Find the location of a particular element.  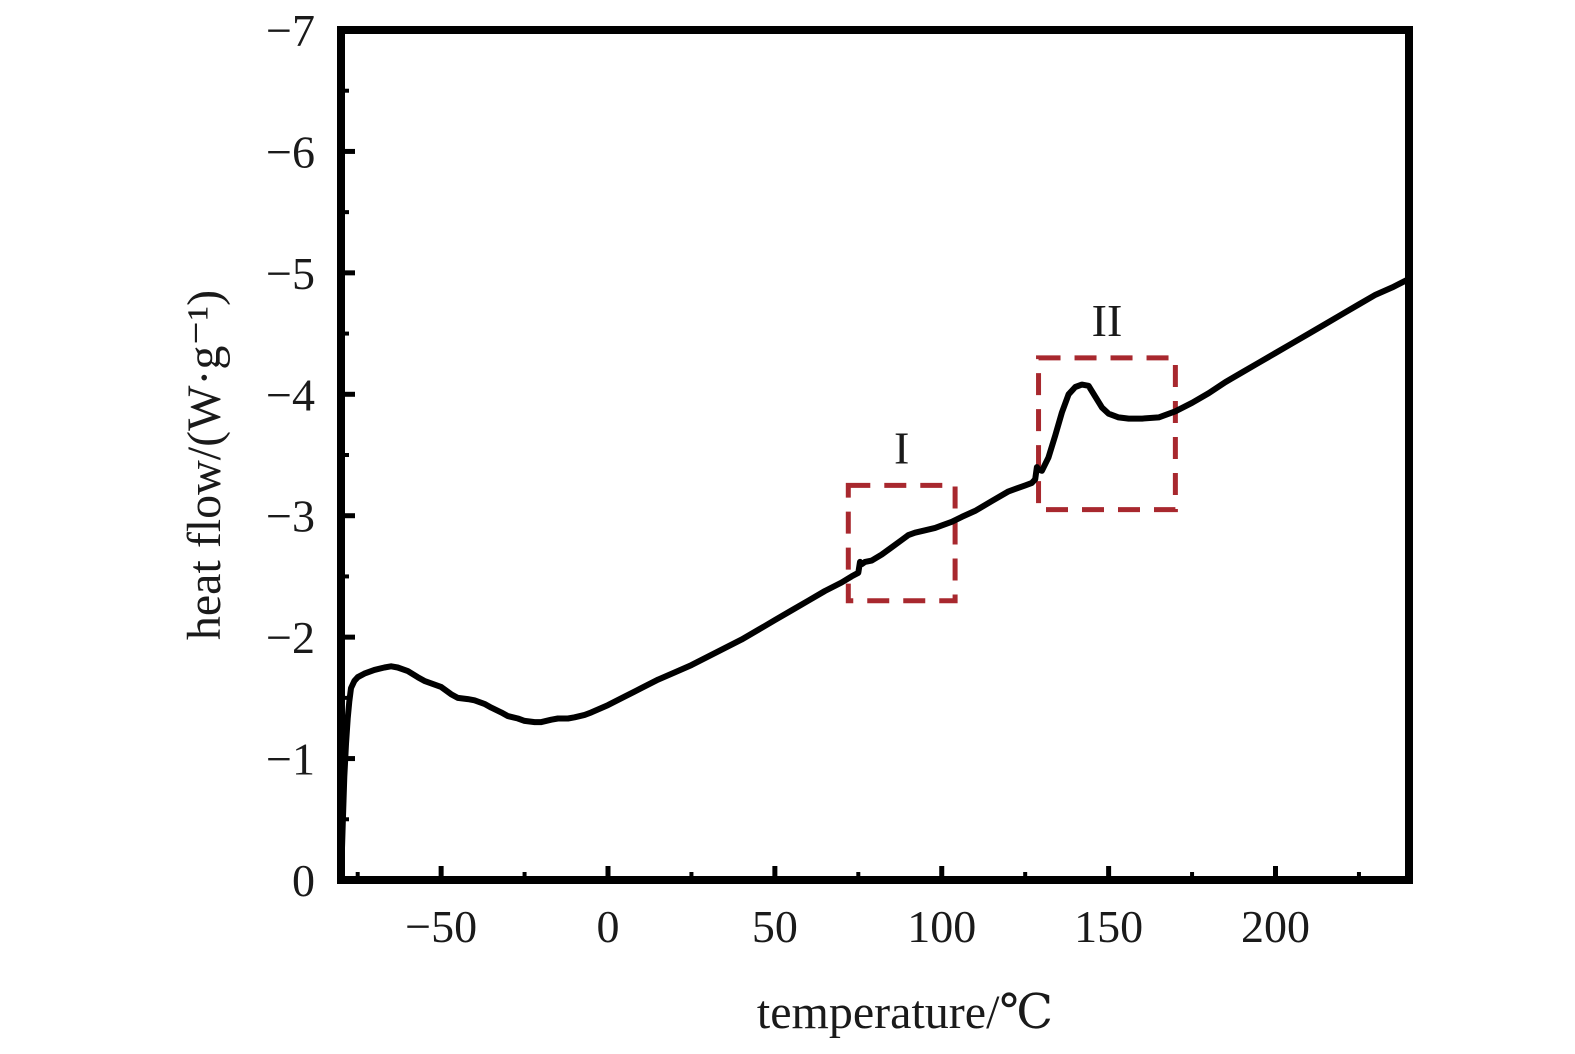

annotation-label-2: II is located at coordinates (1107, 320).